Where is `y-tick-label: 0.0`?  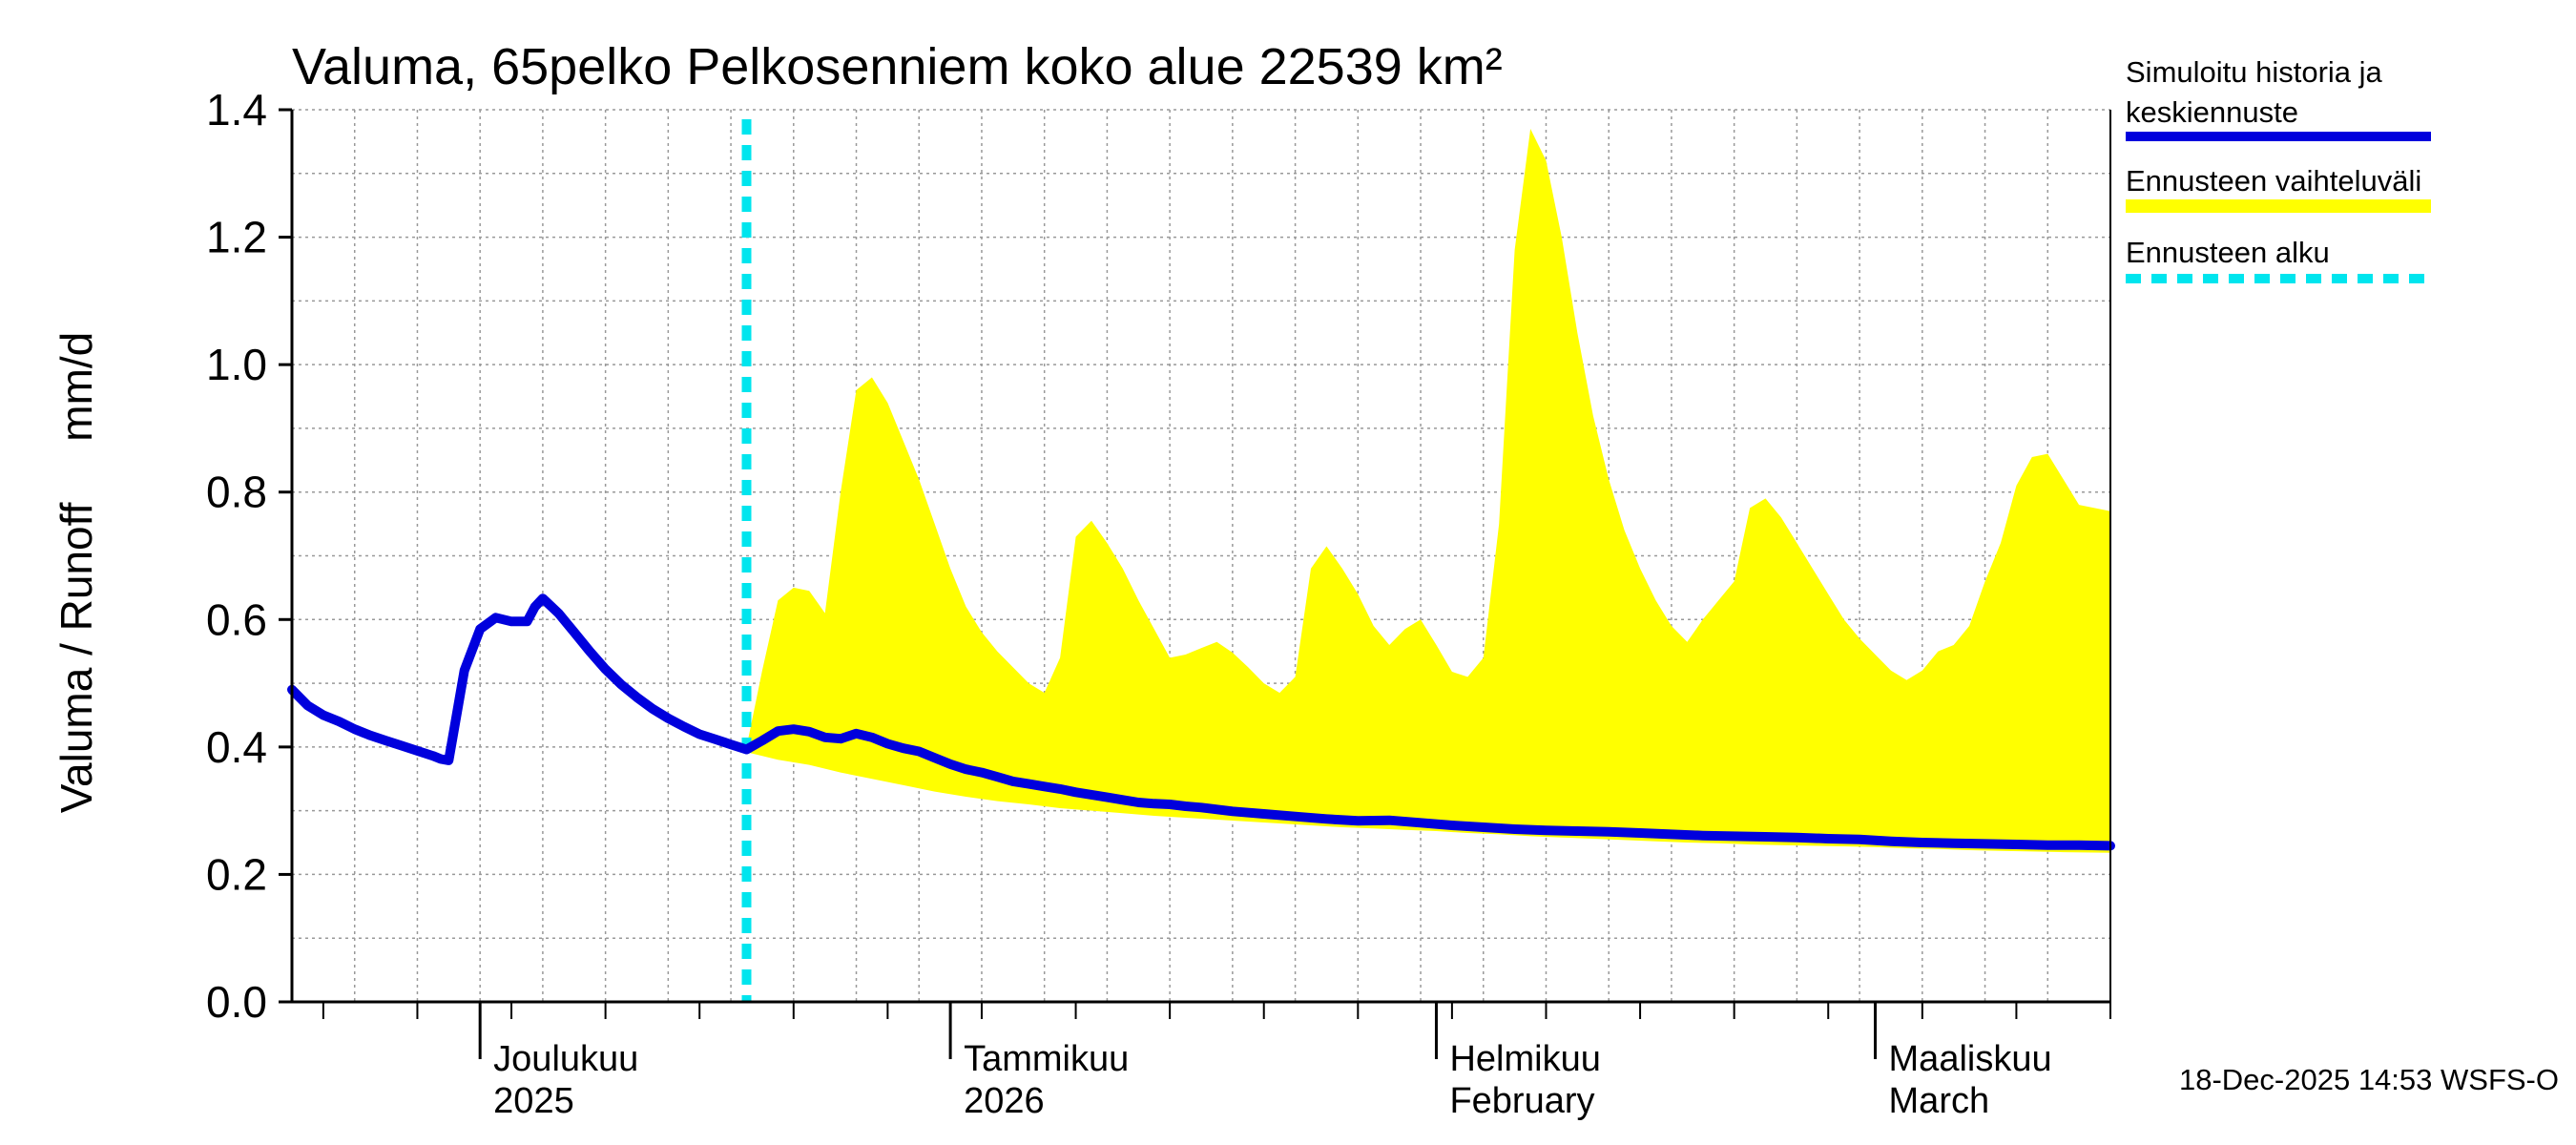
y-tick-label: 0.0 is located at coordinates (236, 1002).